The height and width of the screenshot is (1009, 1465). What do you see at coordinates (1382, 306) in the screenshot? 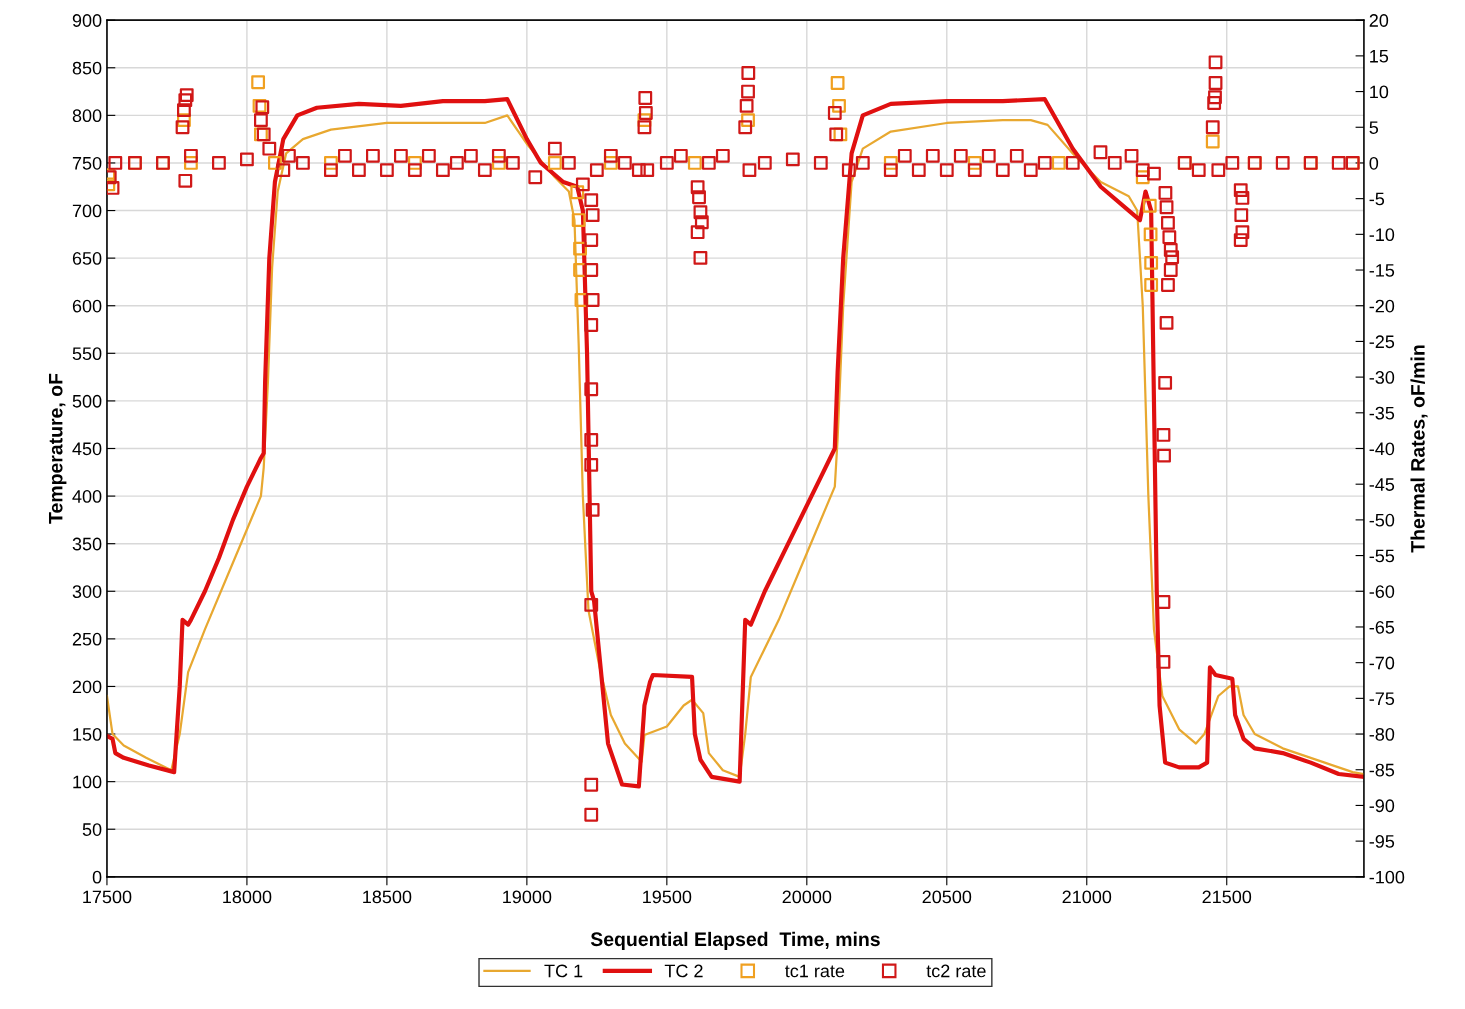
I see `y2-tick-label: -20` at bounding box center [1382, 306].